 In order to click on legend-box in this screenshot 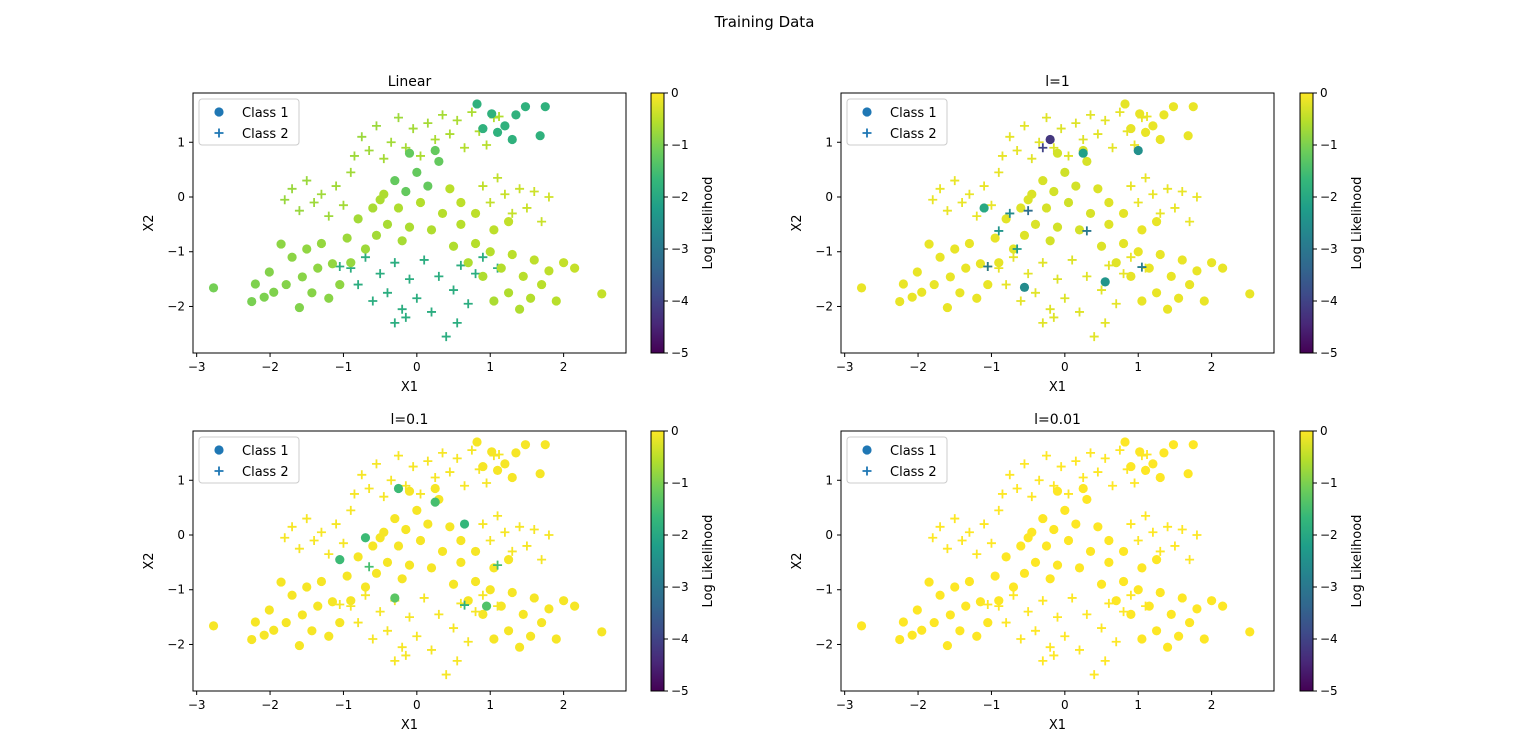, I will do `click(249, 122)`.